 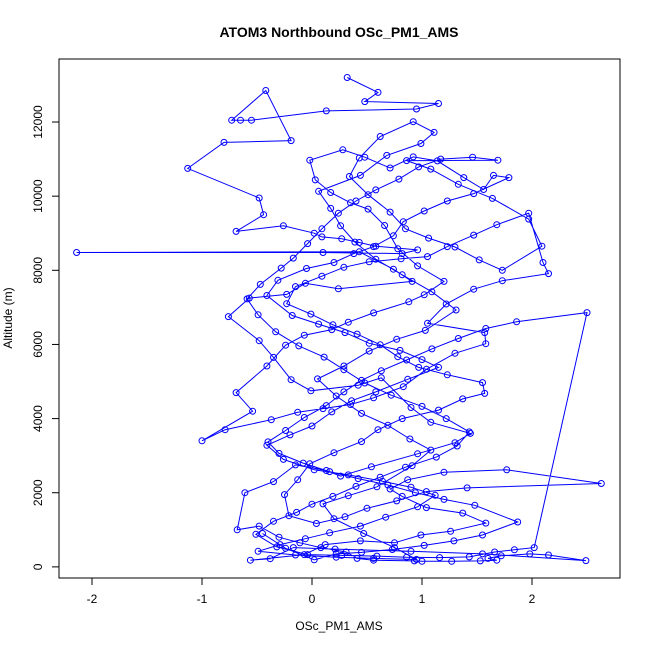 What do you see at coordinates (202, 599) in the screenshot?
I see `x-tick-label: -1` at bounding box center [202, 599].